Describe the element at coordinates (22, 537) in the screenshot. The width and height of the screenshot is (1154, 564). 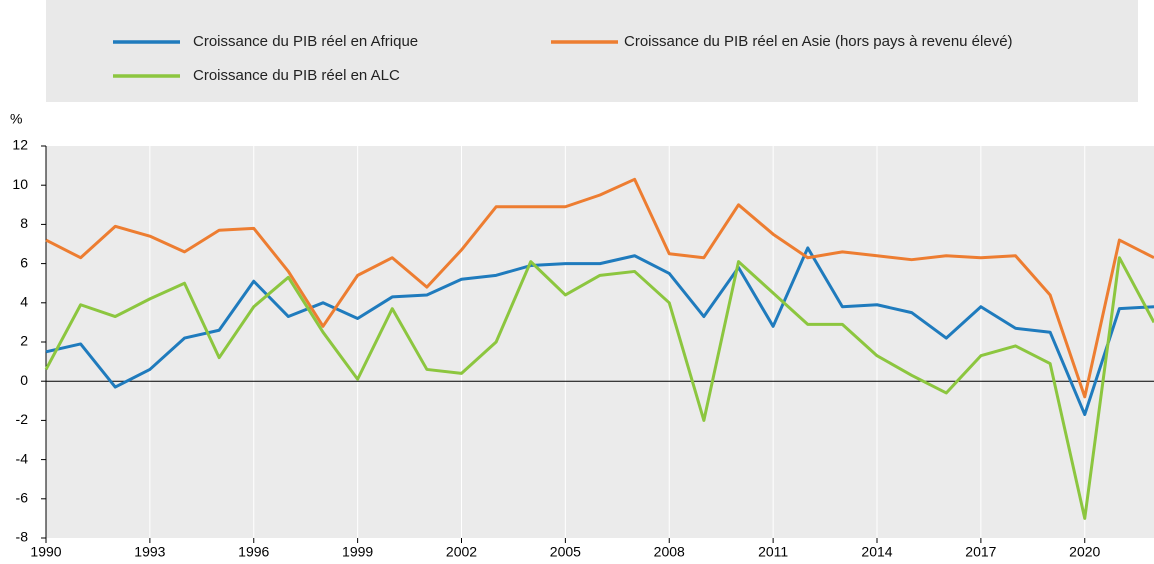
I see `y-tick-label: -8` at that location.